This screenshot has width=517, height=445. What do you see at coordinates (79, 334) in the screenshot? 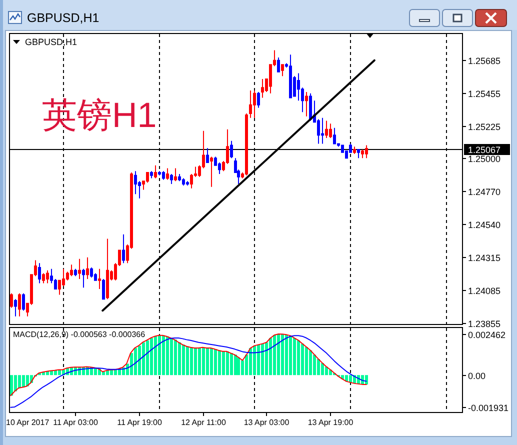
I see `chart-title: MACD(12,26,9) -0.000563 -0.000366` at bounding box center [79, 334].